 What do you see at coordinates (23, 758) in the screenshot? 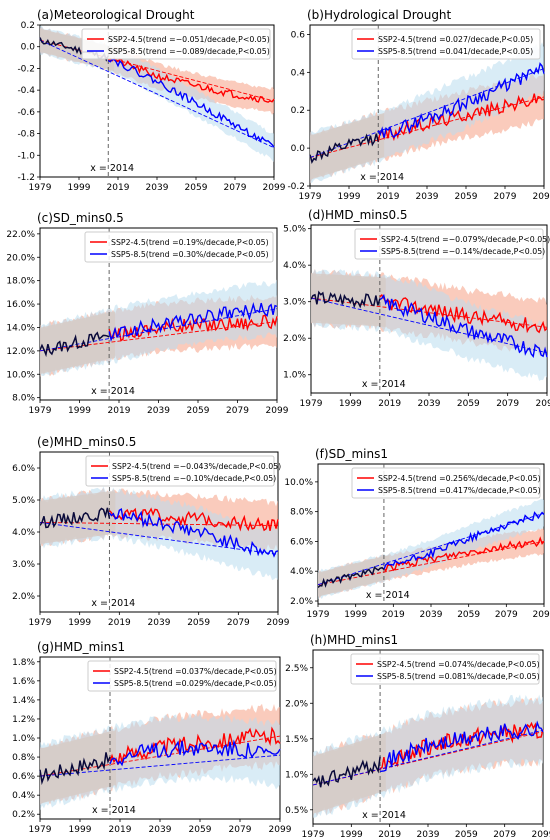
I see `y-tick-label: 0.8%` at bounding box center [23, 758].